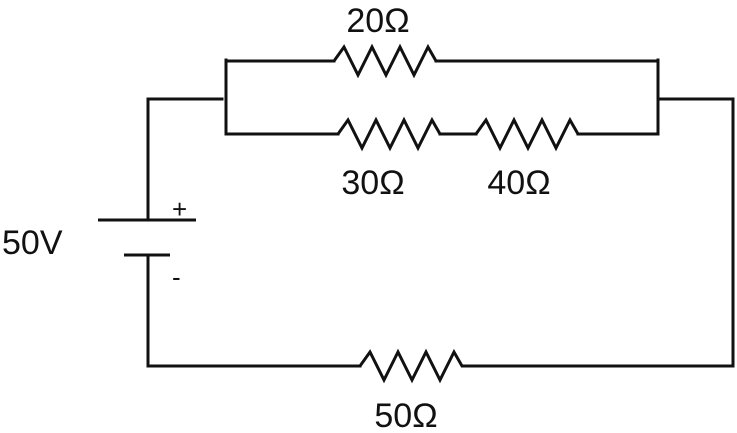 This screenshot has width=737, height=433. I want to click on wire-left-upper, so click(185, 159).